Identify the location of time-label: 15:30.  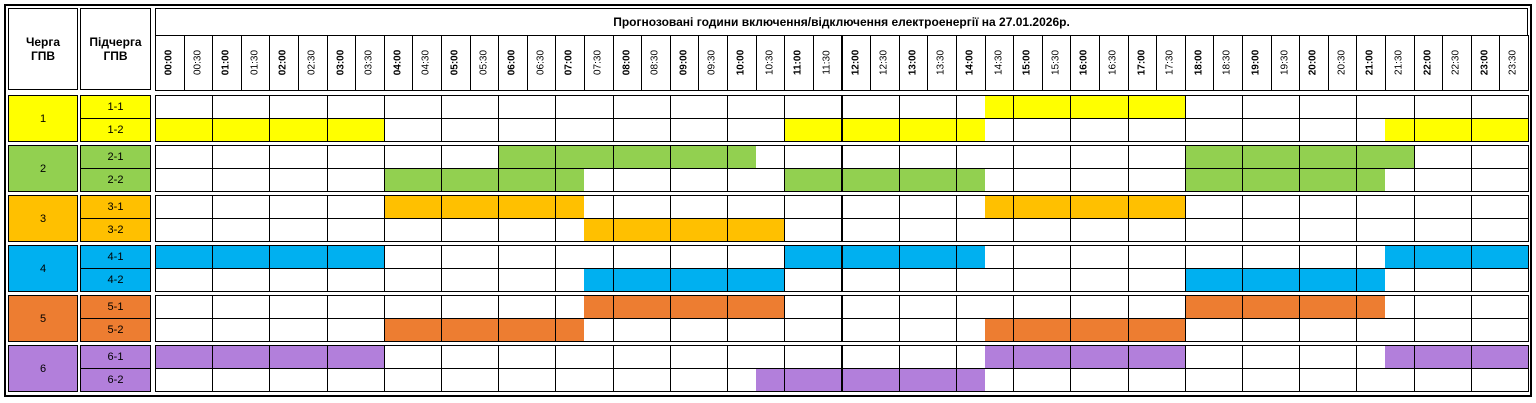
(1056, 62).